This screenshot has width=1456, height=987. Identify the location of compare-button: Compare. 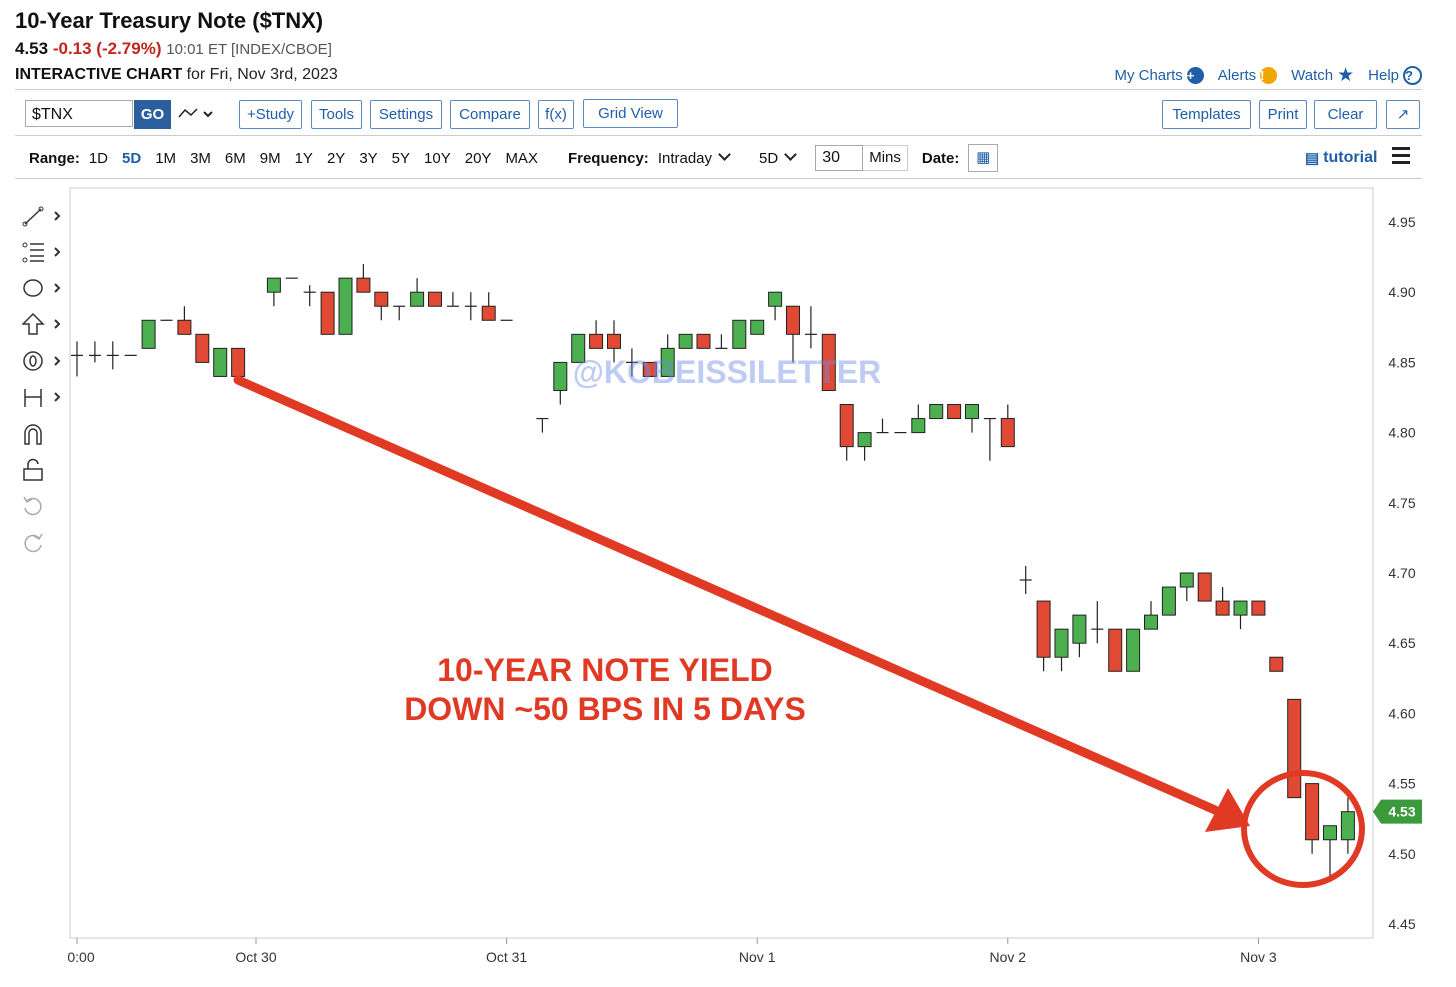
(490, 114).